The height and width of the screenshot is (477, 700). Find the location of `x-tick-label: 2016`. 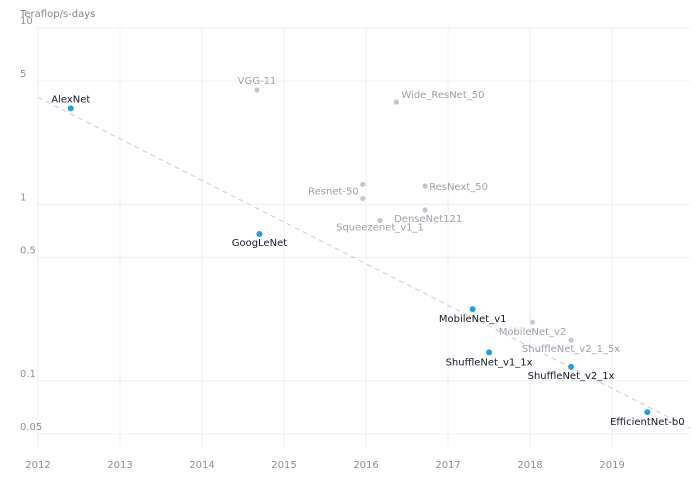

x-tick-label: 2016 is located at coordinates (365, 465).